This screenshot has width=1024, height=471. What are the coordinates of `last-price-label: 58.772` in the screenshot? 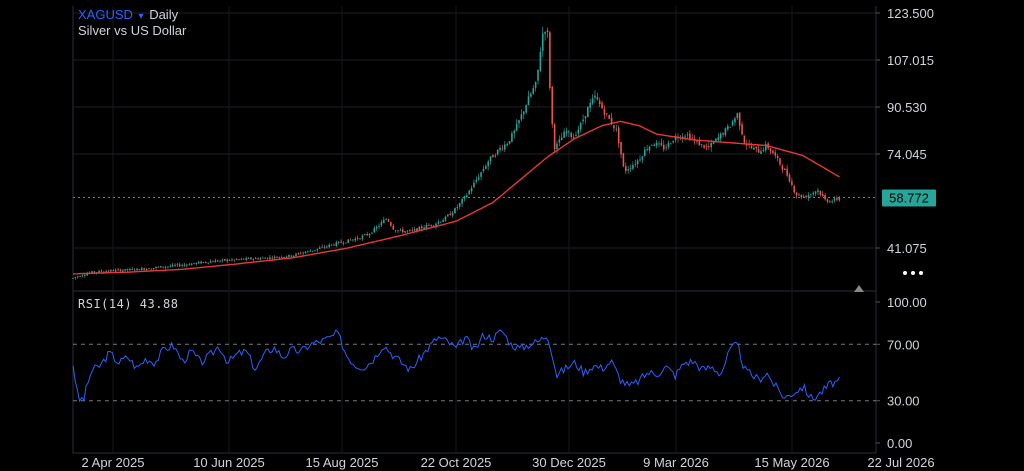 It's located at (909, 198).